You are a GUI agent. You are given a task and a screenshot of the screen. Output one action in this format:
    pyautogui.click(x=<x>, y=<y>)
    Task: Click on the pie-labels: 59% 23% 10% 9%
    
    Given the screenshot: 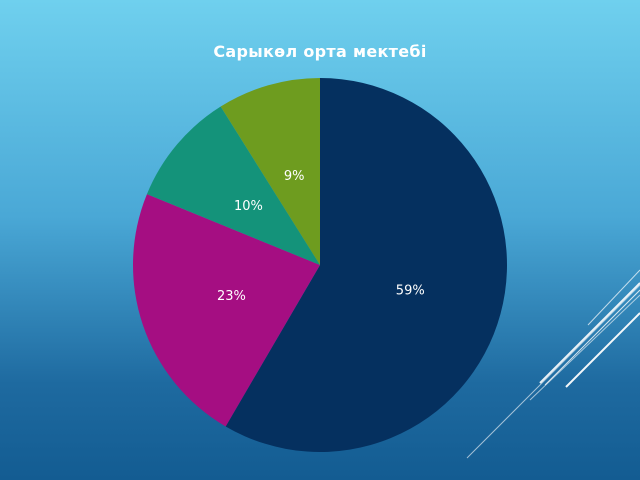 What is the action you would take?
    pyautogui.click(x=321, y=236)
    